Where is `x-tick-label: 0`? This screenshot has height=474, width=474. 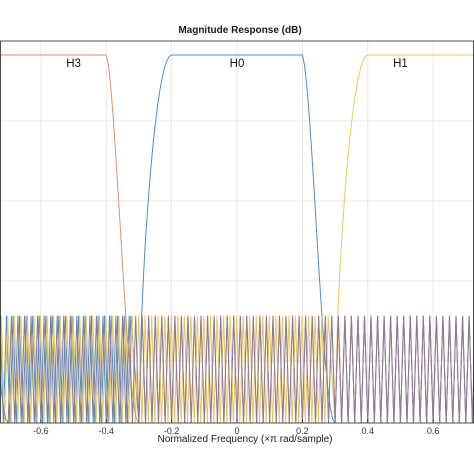
x-tick-label: 0 is located at coordinates (236, 431).